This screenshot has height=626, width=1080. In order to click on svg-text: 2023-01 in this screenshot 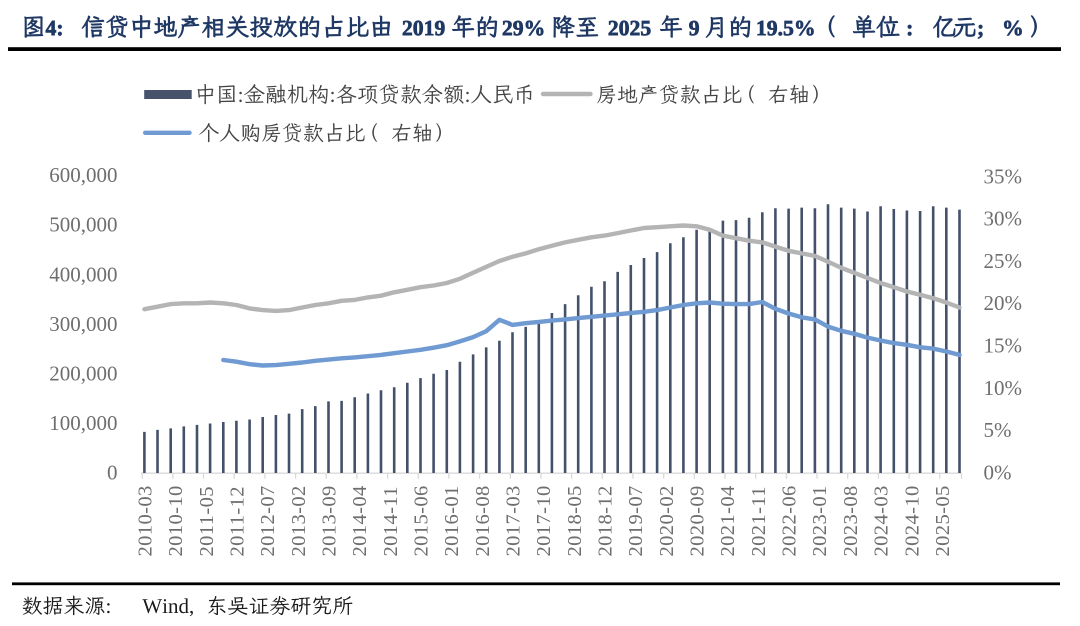, I will do `click(820, 520)`.